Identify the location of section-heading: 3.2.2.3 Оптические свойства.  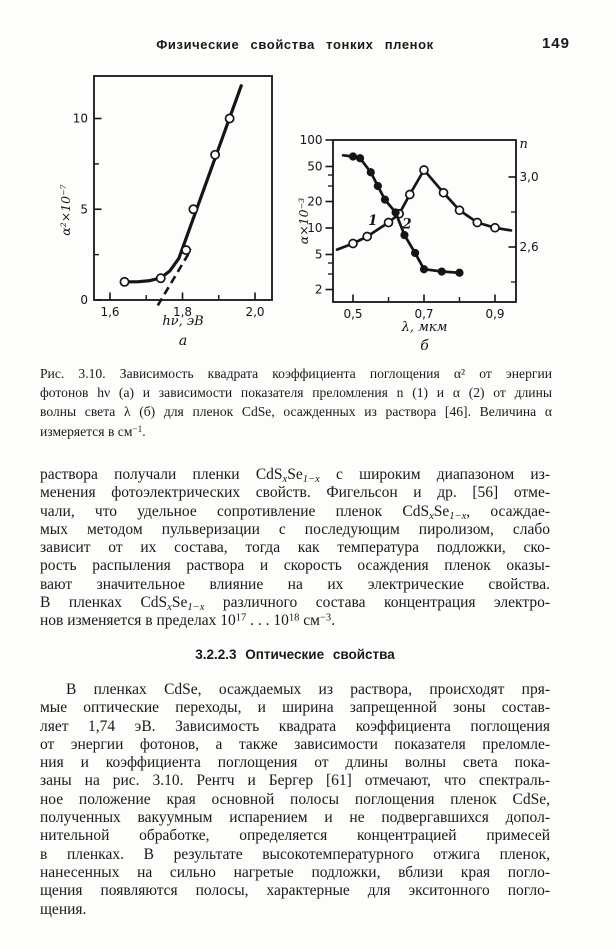
(295, 654).